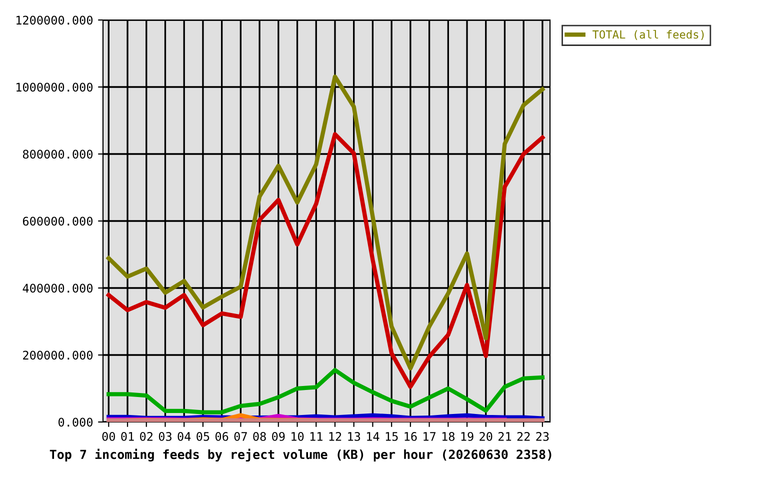 Image resolution: width=780 pixels, height=480 pixels. What do you see at coordinates (523, 436) in the screenshot?
I see `x-tick-label: 22` at bounding box center [523, 436].